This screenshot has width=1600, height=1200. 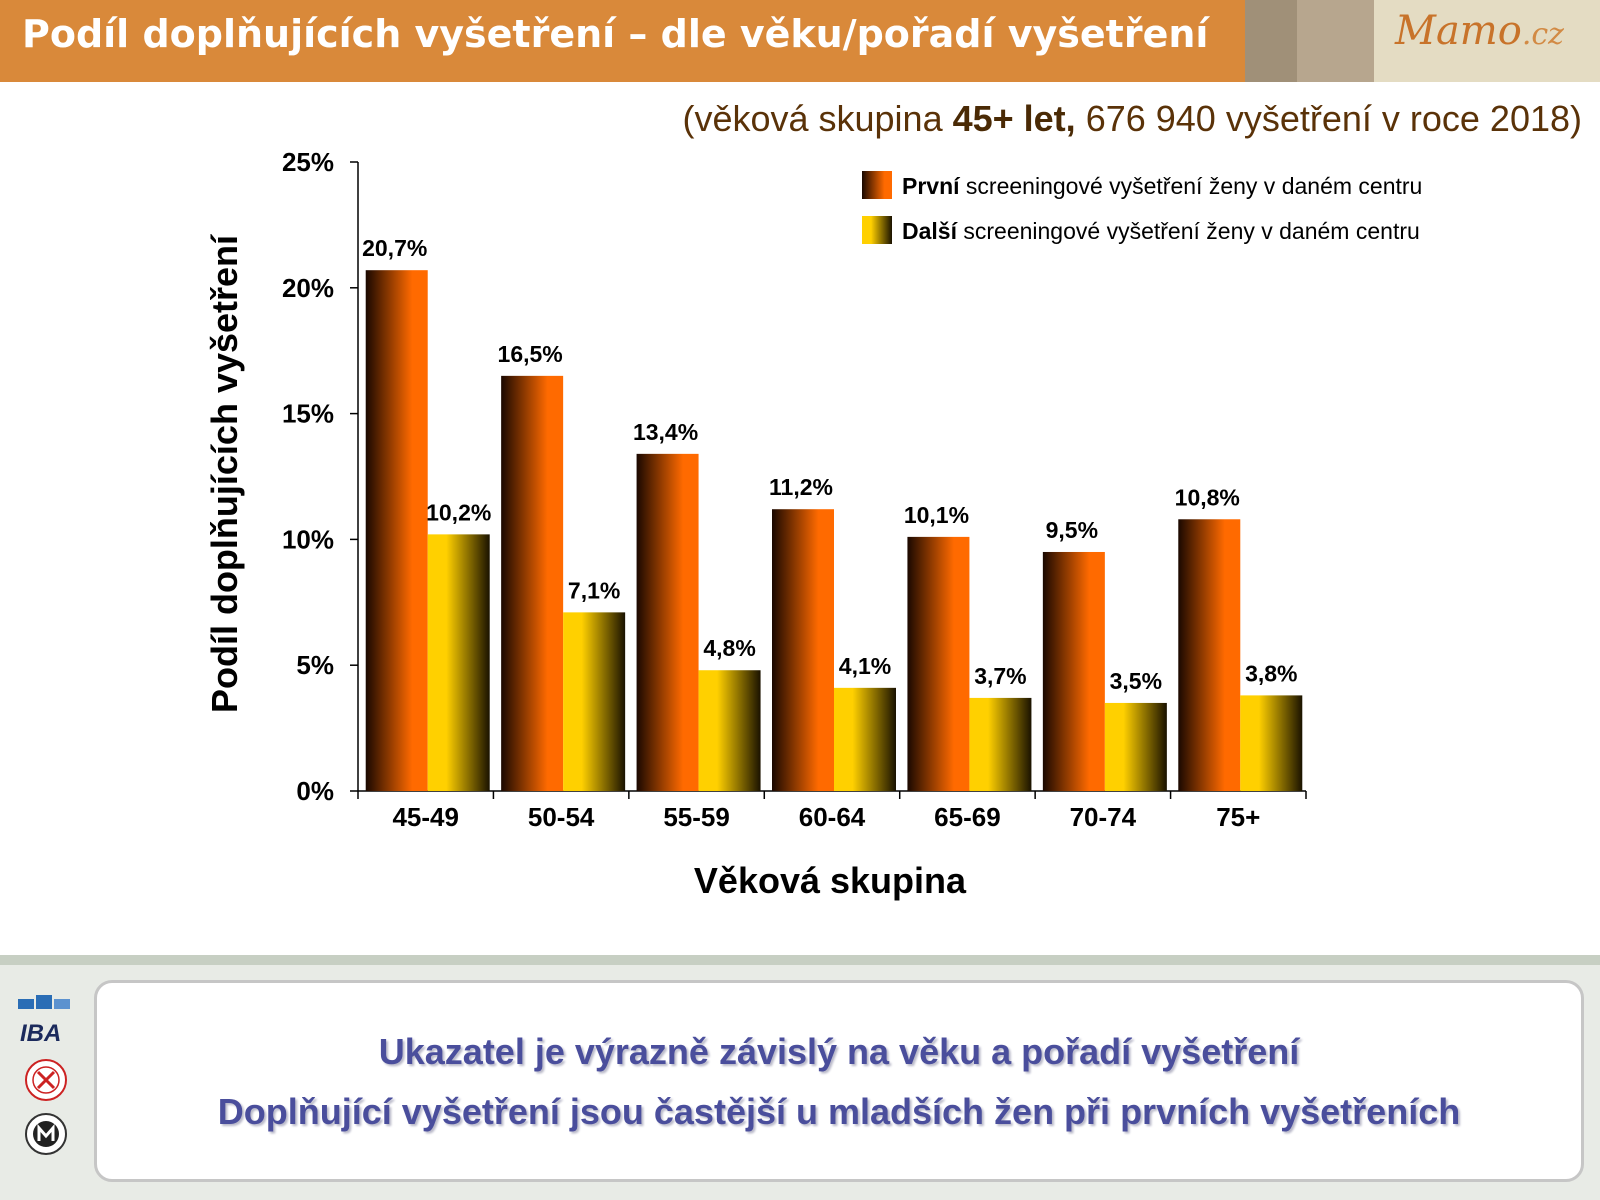 What do you see at coordinates (696, 817) in the screenshot?
I see `x-tick-label: 55-59` at bounding box center [696, 817].